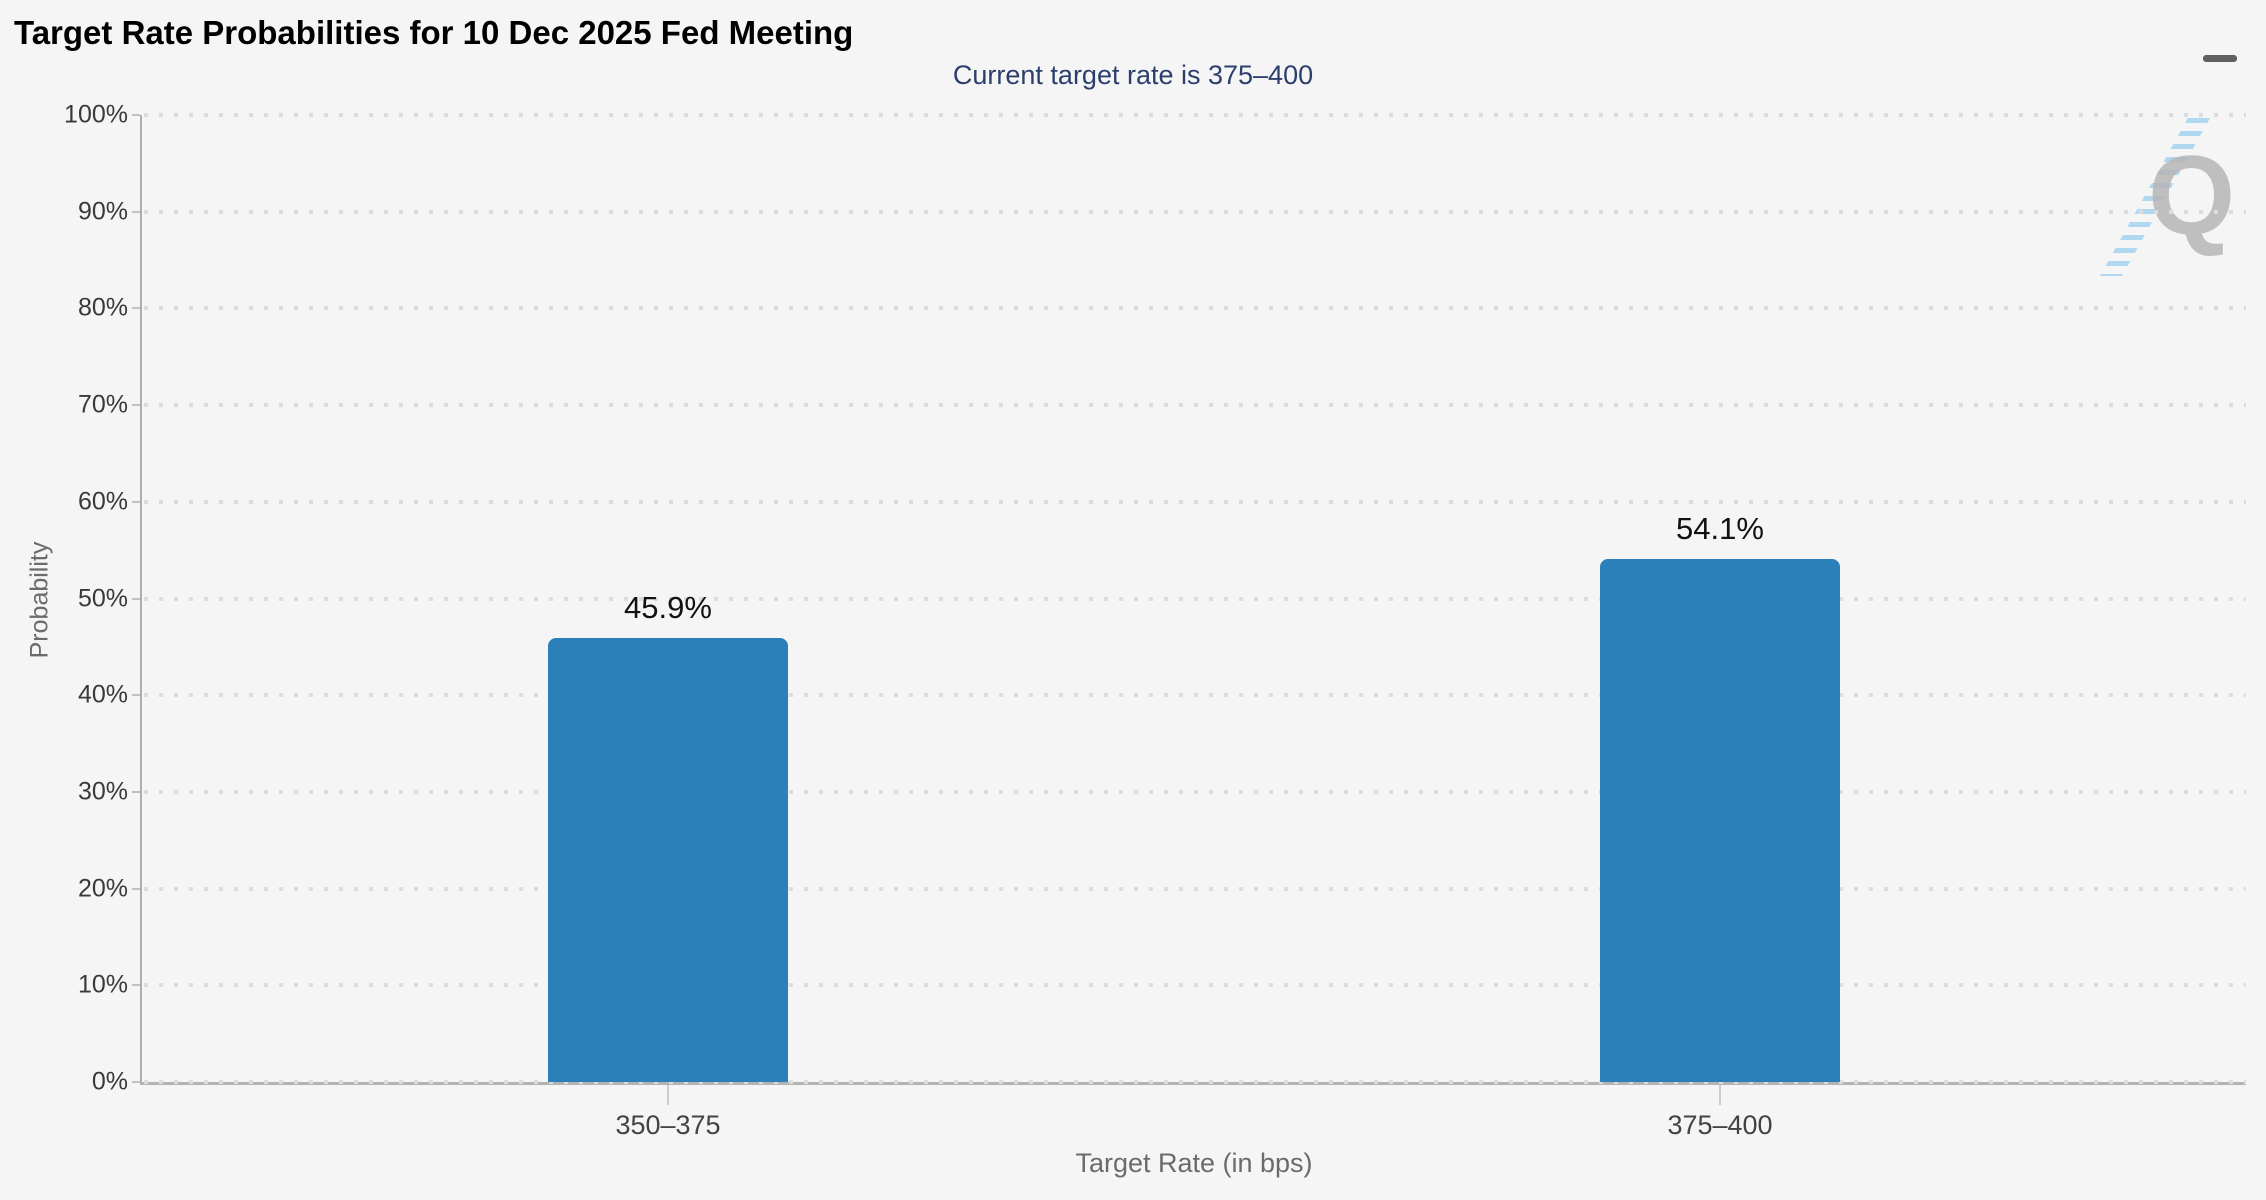 The image size is (2266, 1200). Describe the element at coordinates (668, 860) in the screenshot. I see `bar-350–375` at that location.